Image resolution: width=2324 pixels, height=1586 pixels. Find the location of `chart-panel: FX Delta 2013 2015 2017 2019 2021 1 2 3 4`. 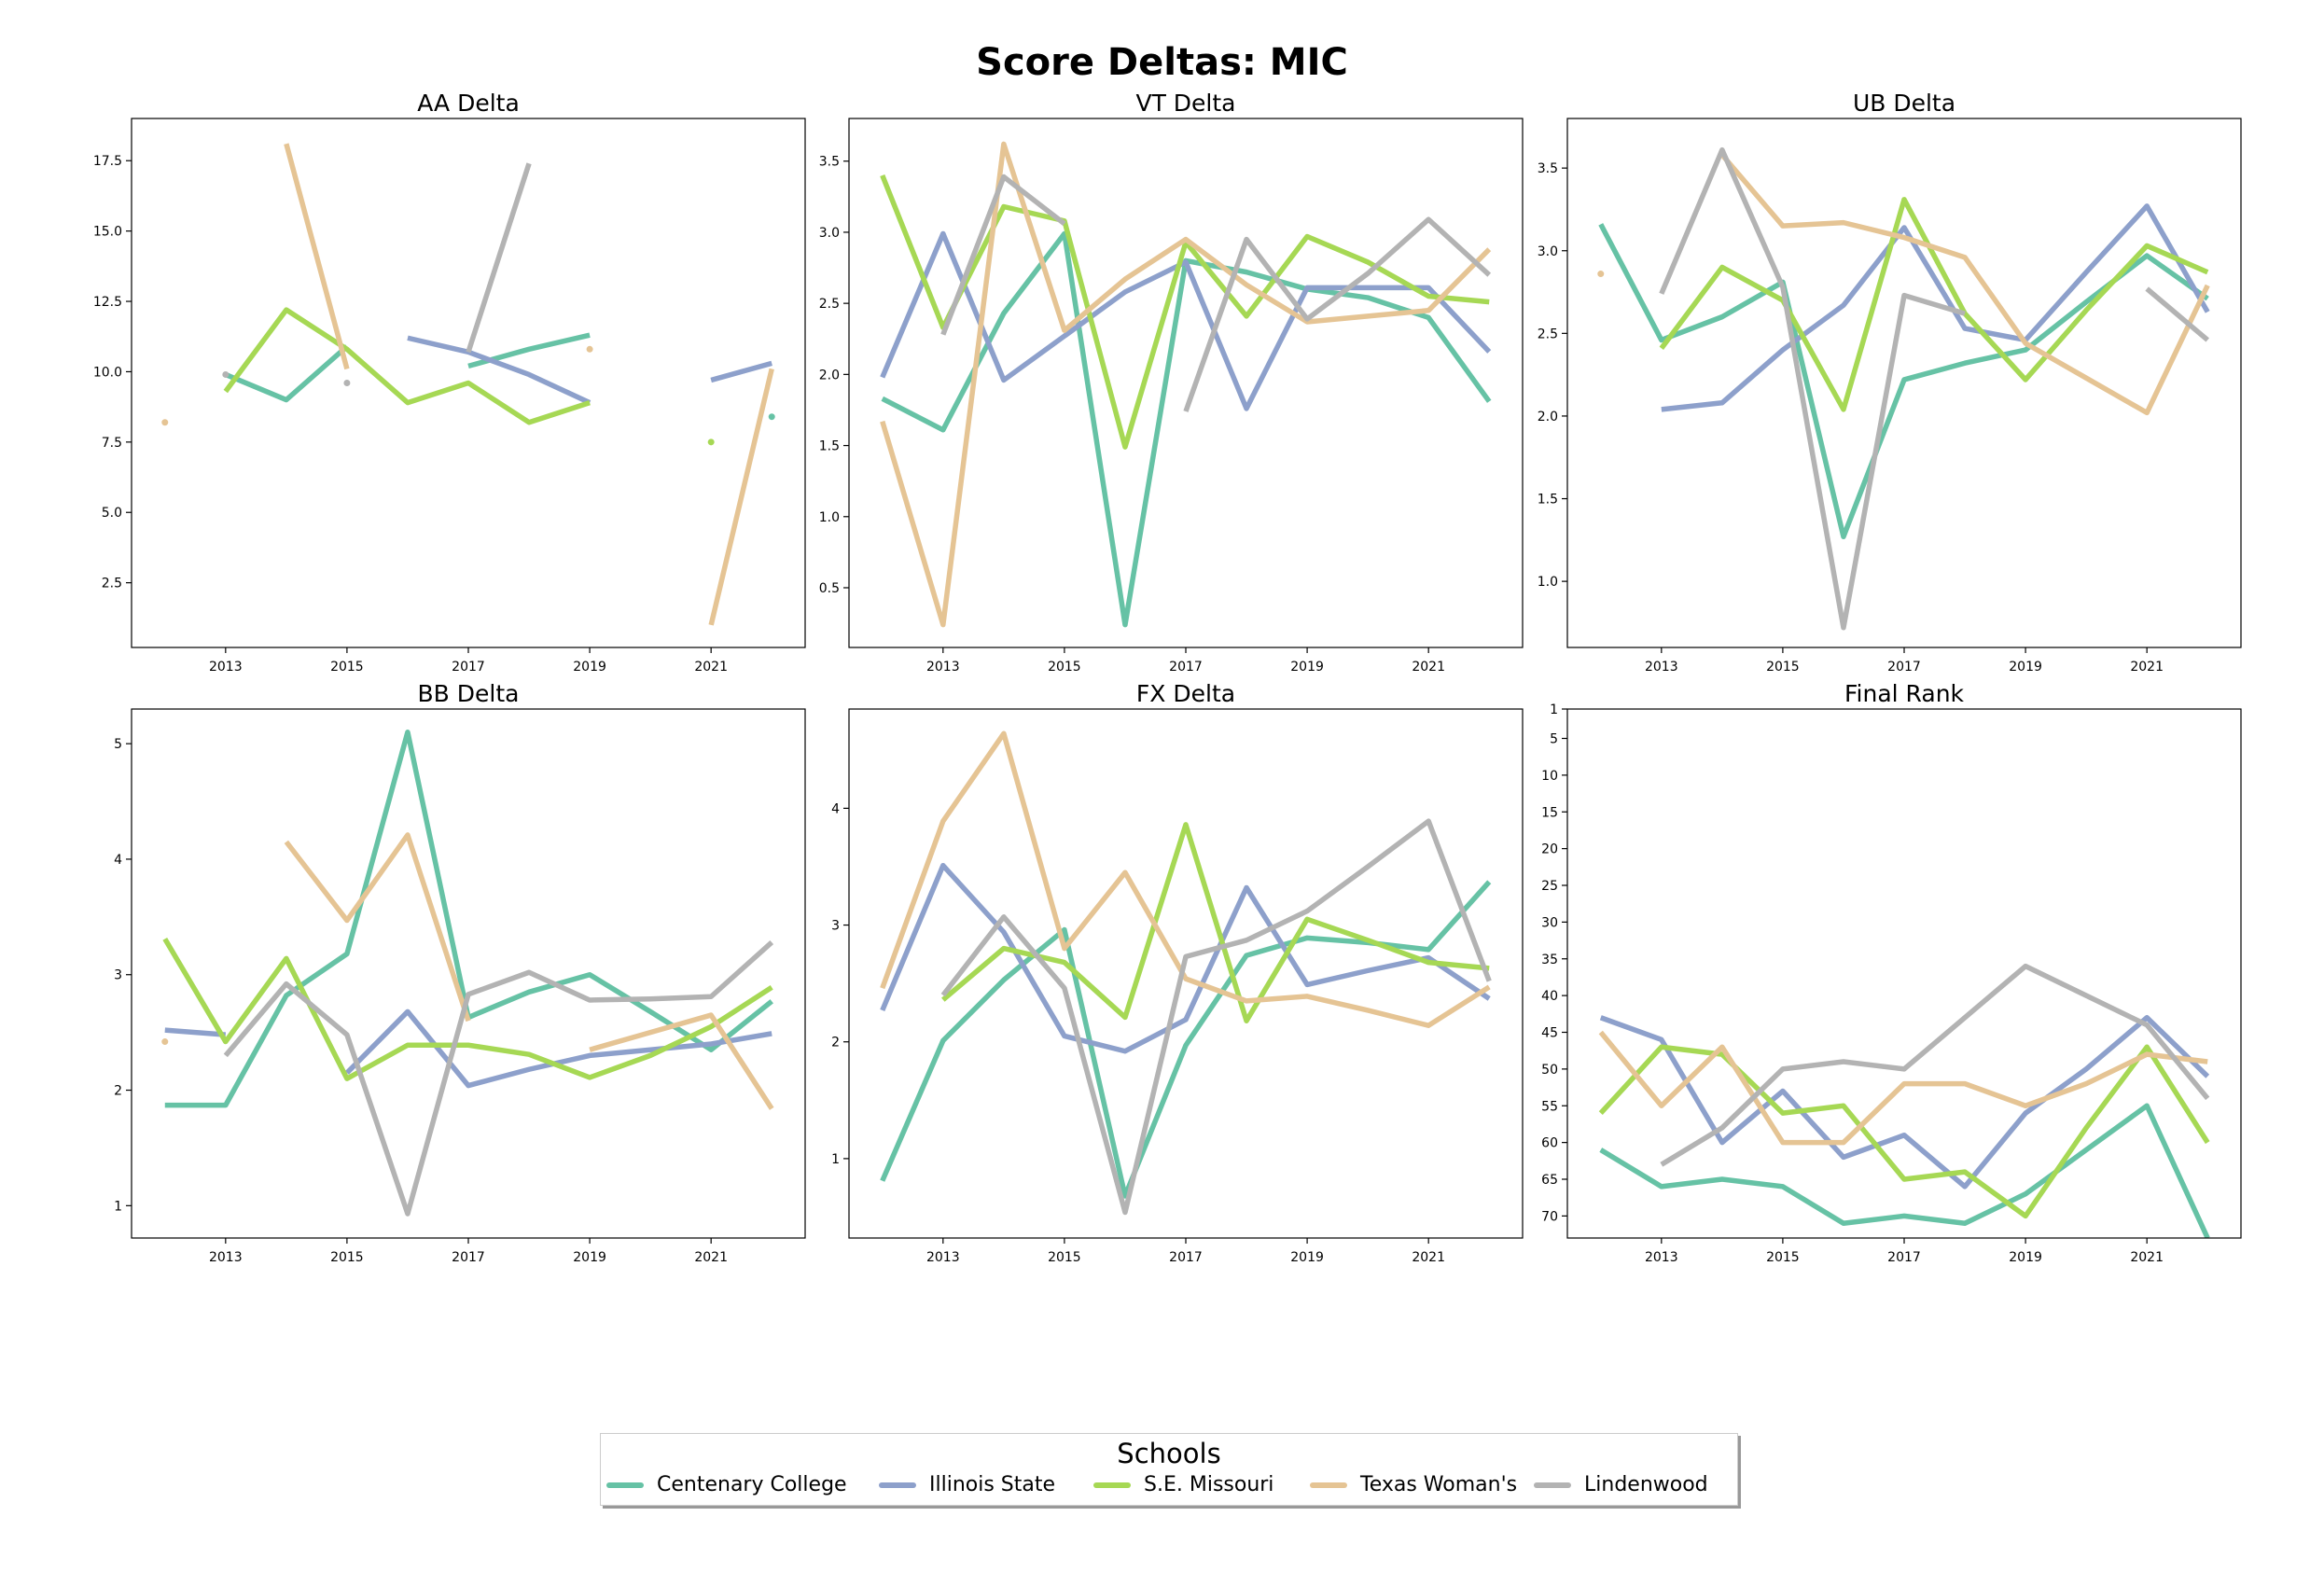

chart-panel: FX Delta 2013 2015 2017 2019 2021 1 2 3 4 is located at coordinates (1177, 972).